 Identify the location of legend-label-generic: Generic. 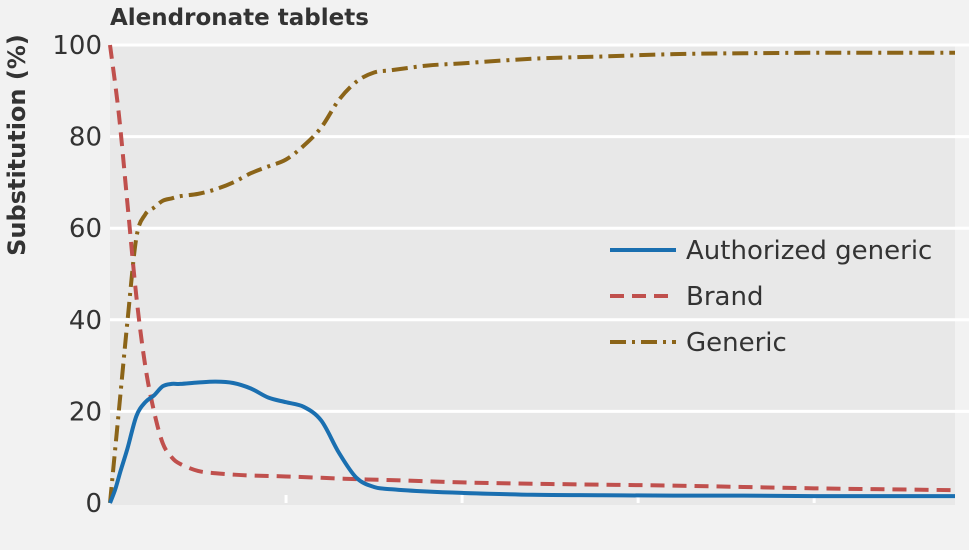
(736, 343).